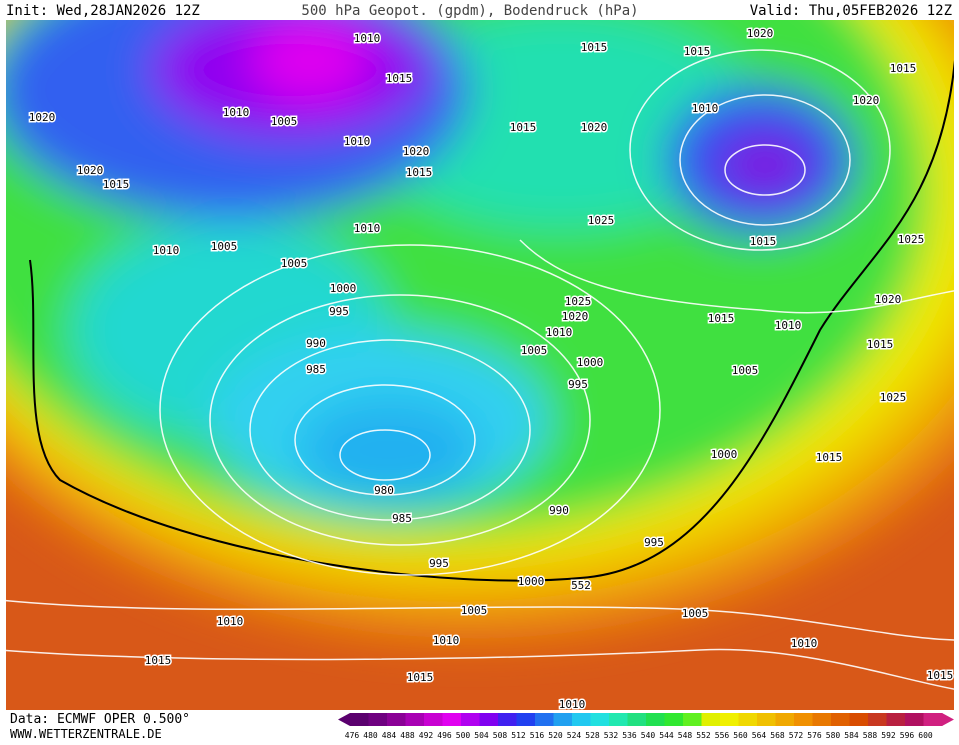 This screenshot has width=959, height=745. I want to click on colorbar-label: 492, so click(426, 735).